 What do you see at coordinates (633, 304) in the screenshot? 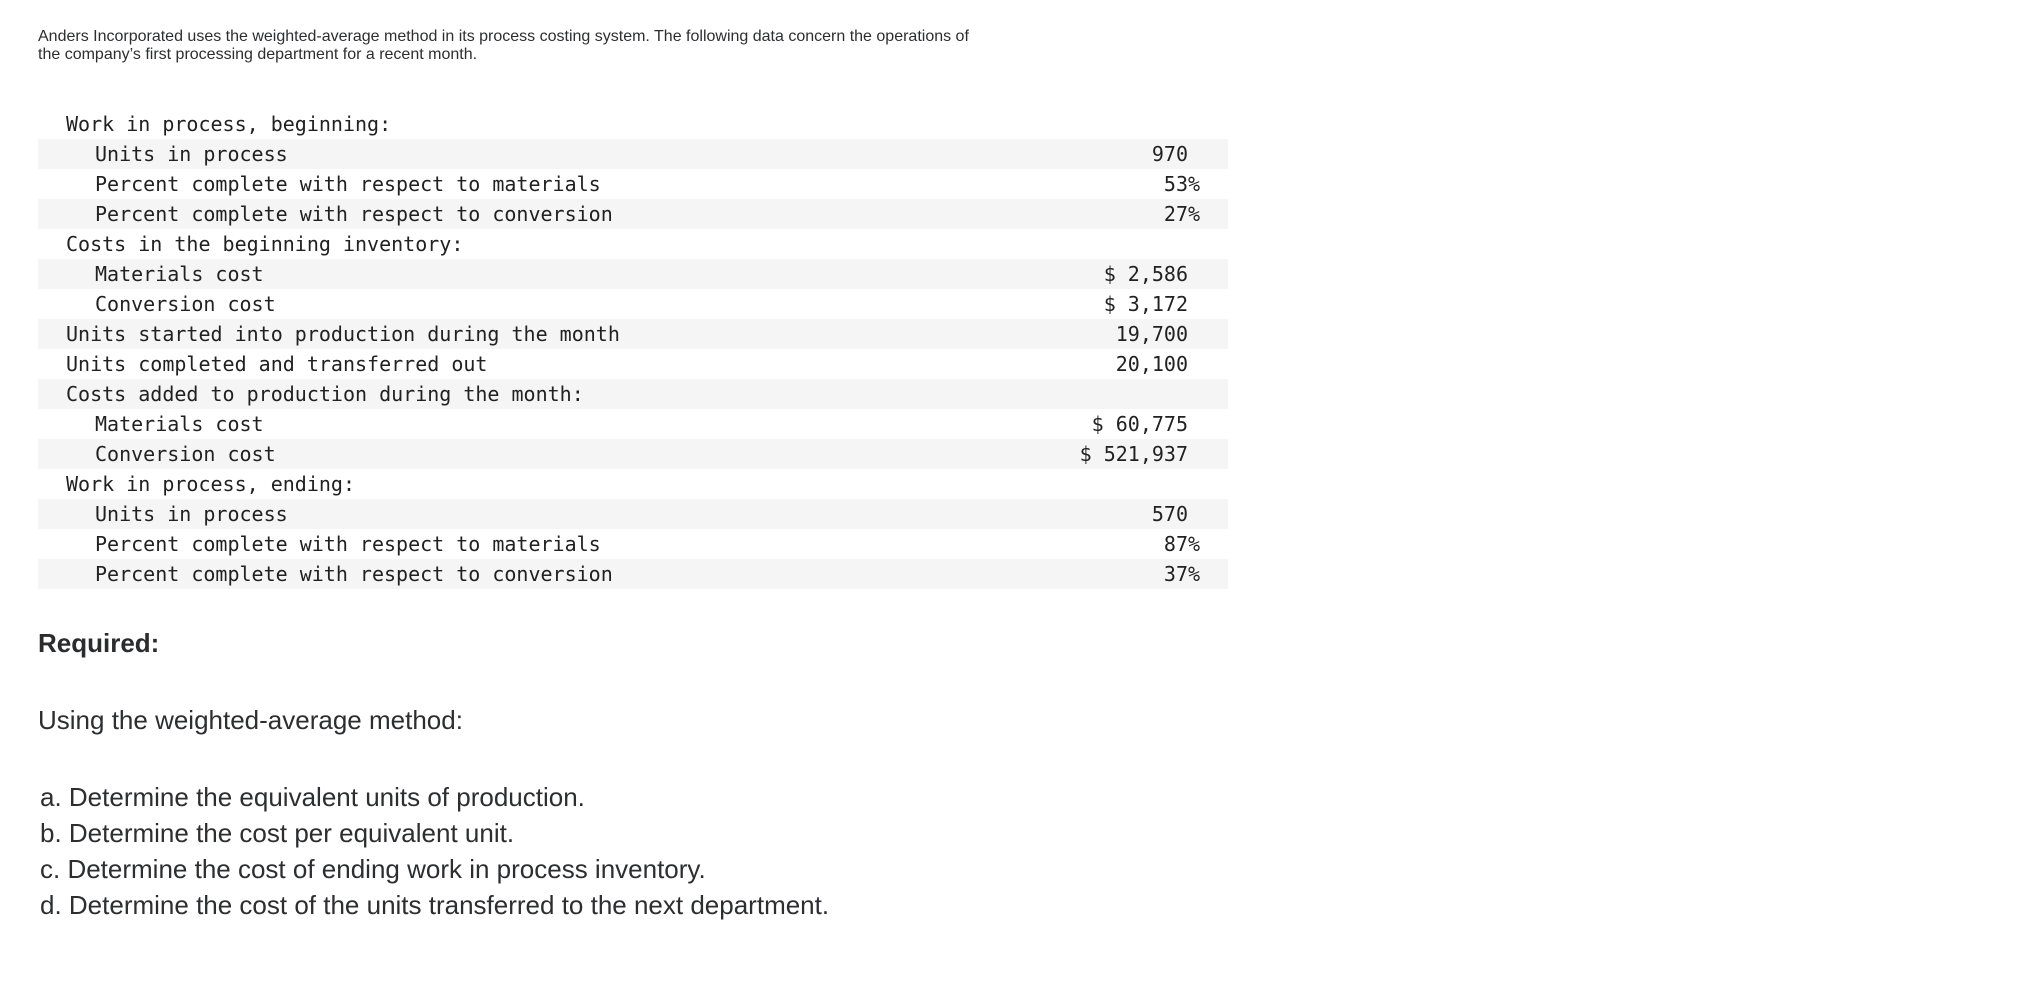
I see `table-row: Conversion cost $ 3,172` at bounding box center [633, 304].